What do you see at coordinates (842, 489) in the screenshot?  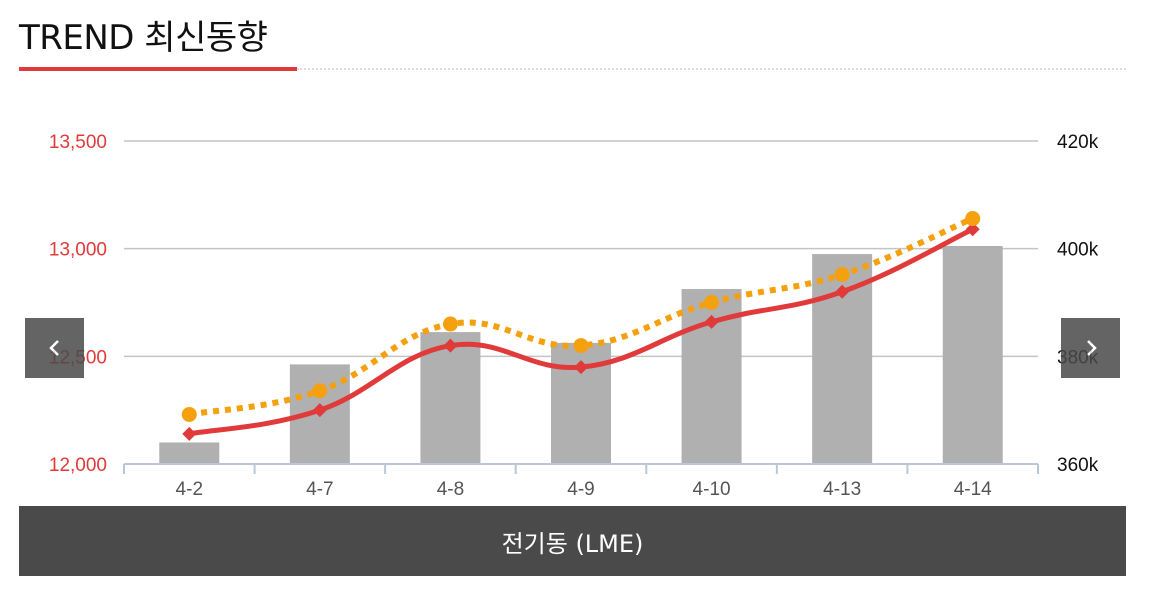 I see `x-tick-label: 4-13` at bounding box center [842, 489].